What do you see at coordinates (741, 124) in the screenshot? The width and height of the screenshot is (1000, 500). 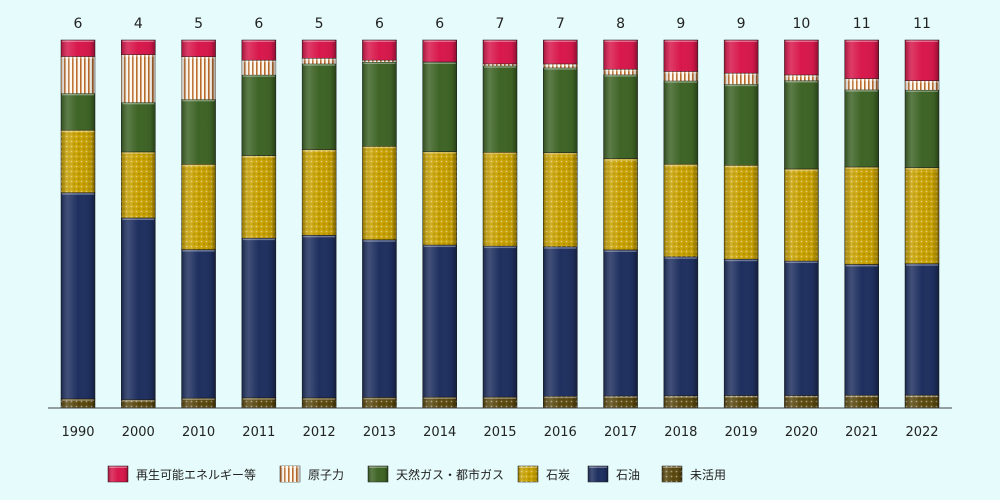 I see `bar-gas-2019` at bounding box center [741, 124].